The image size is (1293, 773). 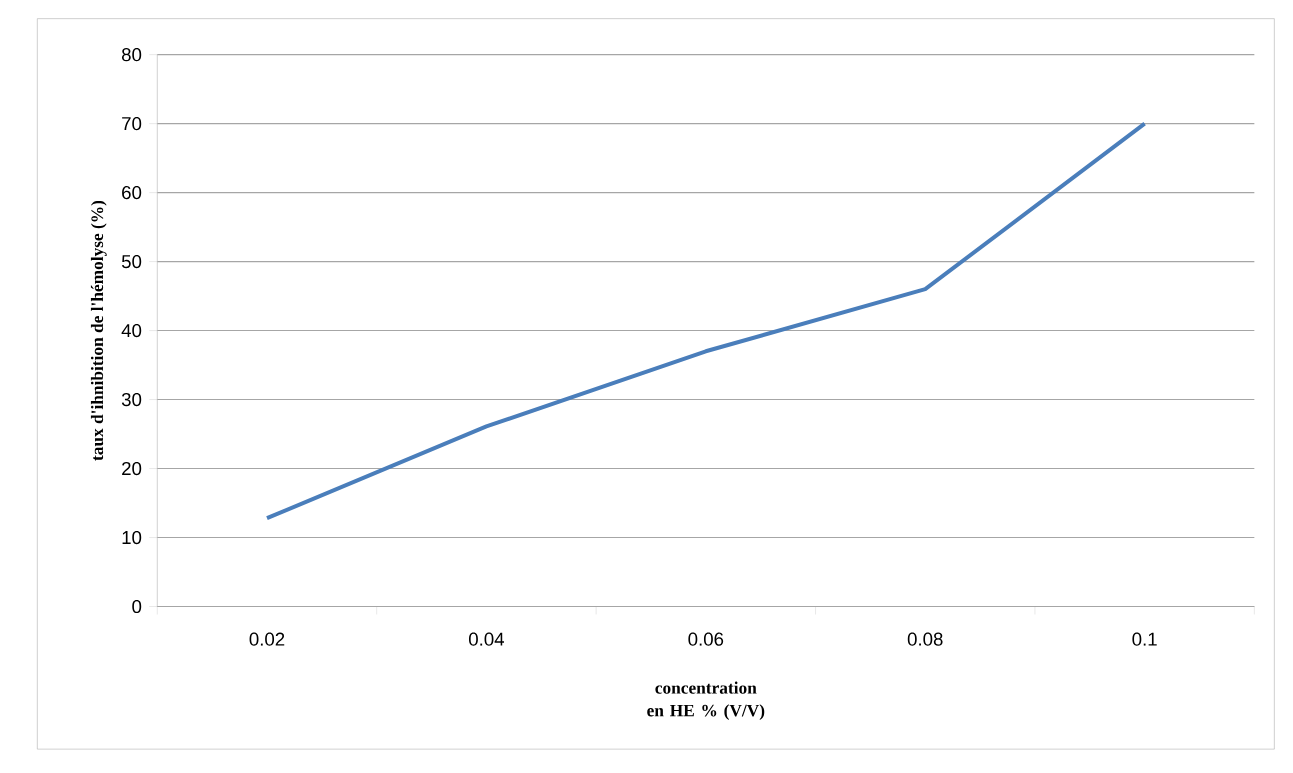 What do you see at coordinates (131, 261) in the screenshot?
I see `y-tick-label: 50` at bounding box center [131, 261].